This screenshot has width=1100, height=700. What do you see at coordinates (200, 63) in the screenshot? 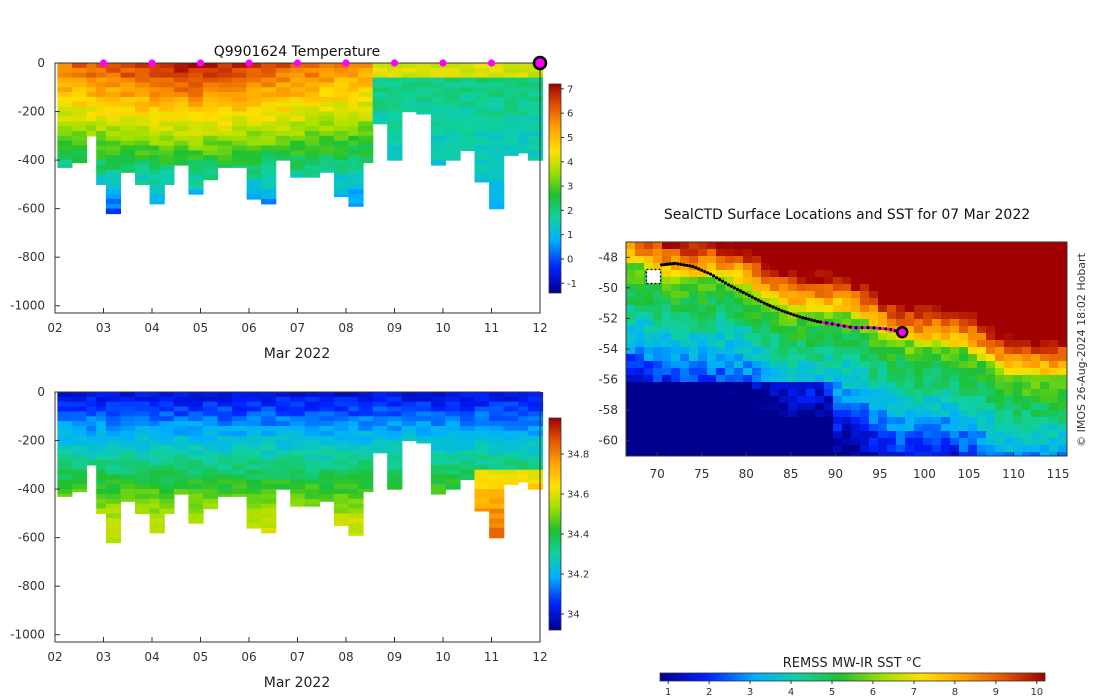
I see `surface-marker` at bounding box center [200, 63].